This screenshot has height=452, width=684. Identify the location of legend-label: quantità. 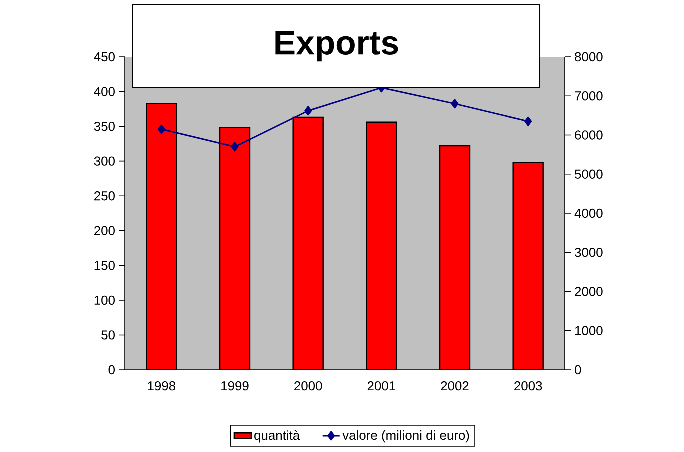
(277, 436).